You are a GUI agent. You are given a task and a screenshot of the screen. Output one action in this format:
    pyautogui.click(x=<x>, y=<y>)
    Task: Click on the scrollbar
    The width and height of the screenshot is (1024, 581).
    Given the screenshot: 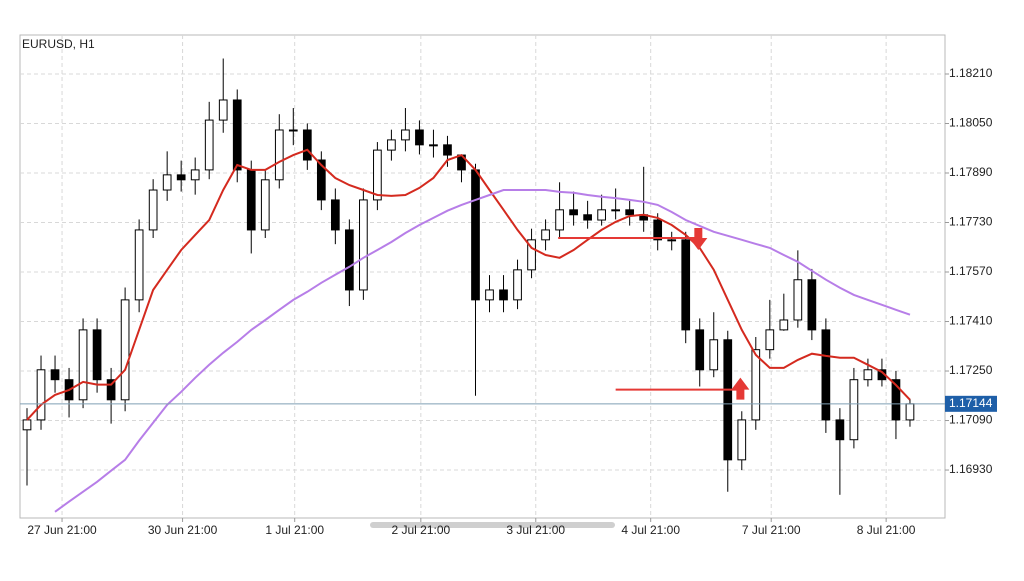 What is the action you would take?
    pyautogui.click(x=492, y=525)
    